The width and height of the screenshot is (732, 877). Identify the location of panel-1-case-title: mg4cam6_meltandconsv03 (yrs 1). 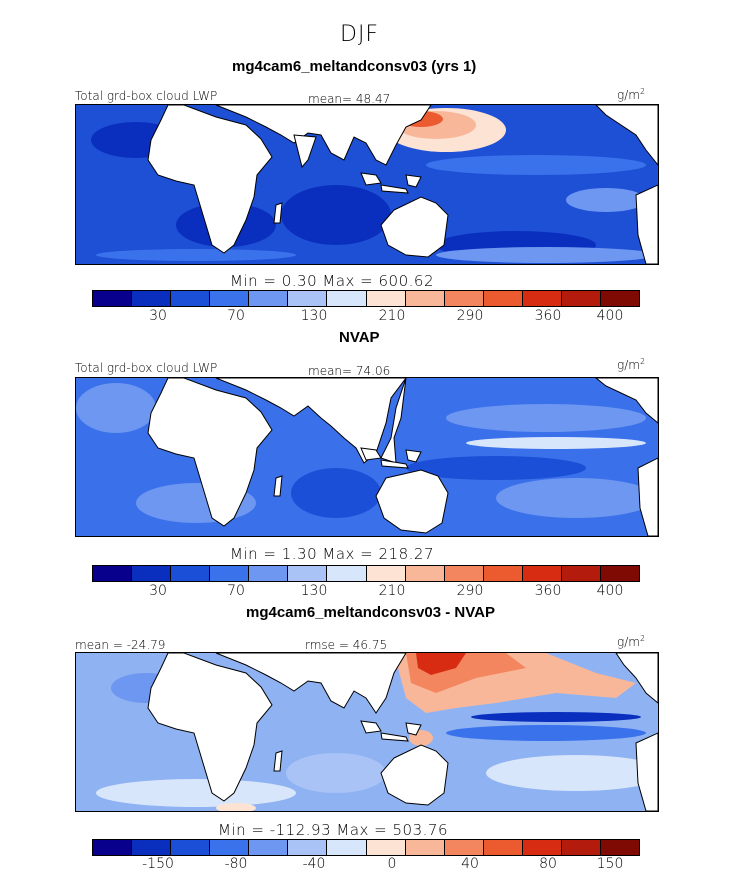
(354, 66).